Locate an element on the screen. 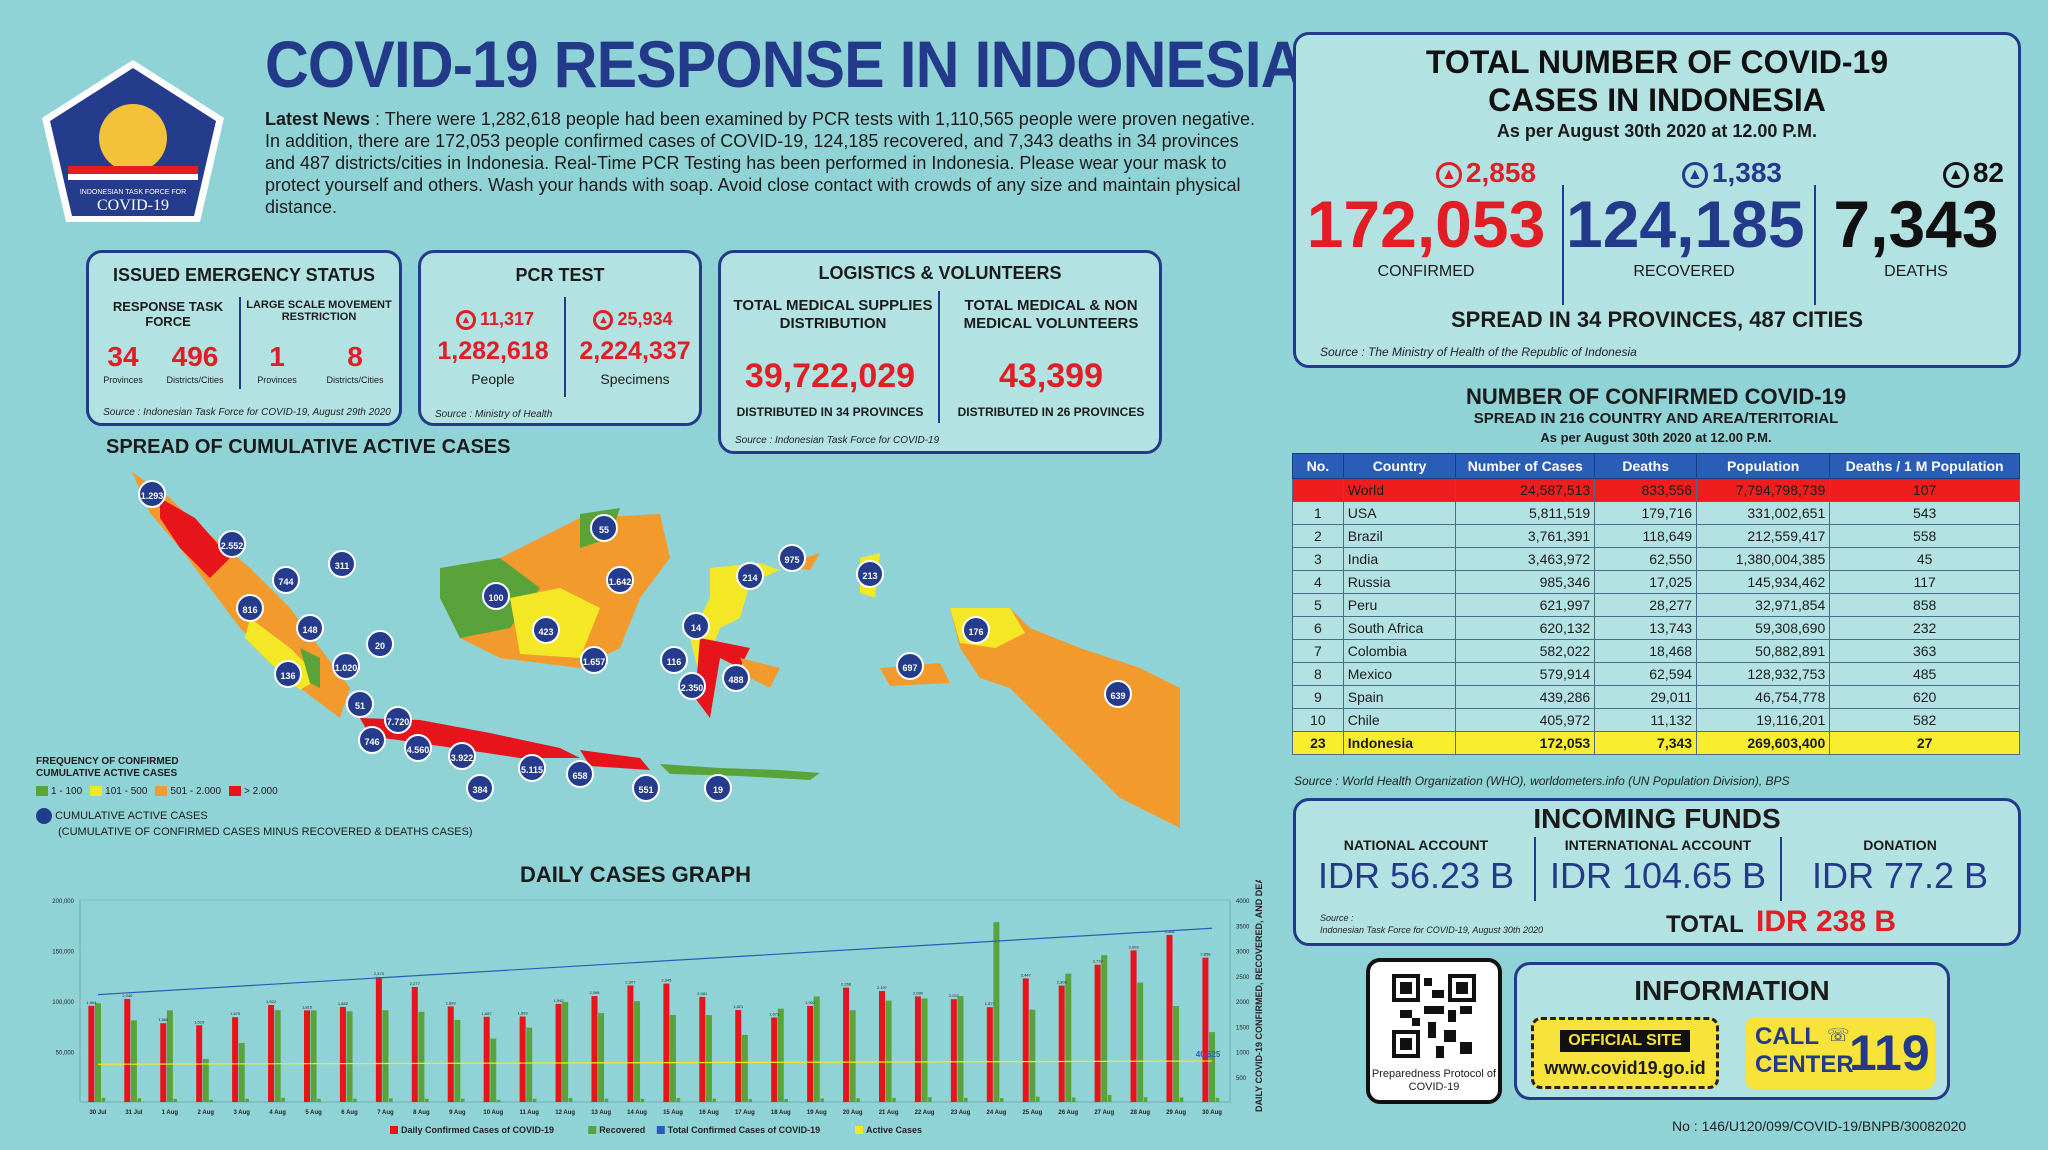 The height and width of the screenshot is (1150, 2048). table-cell: 28,277 is located at coordinates (1646, 605).